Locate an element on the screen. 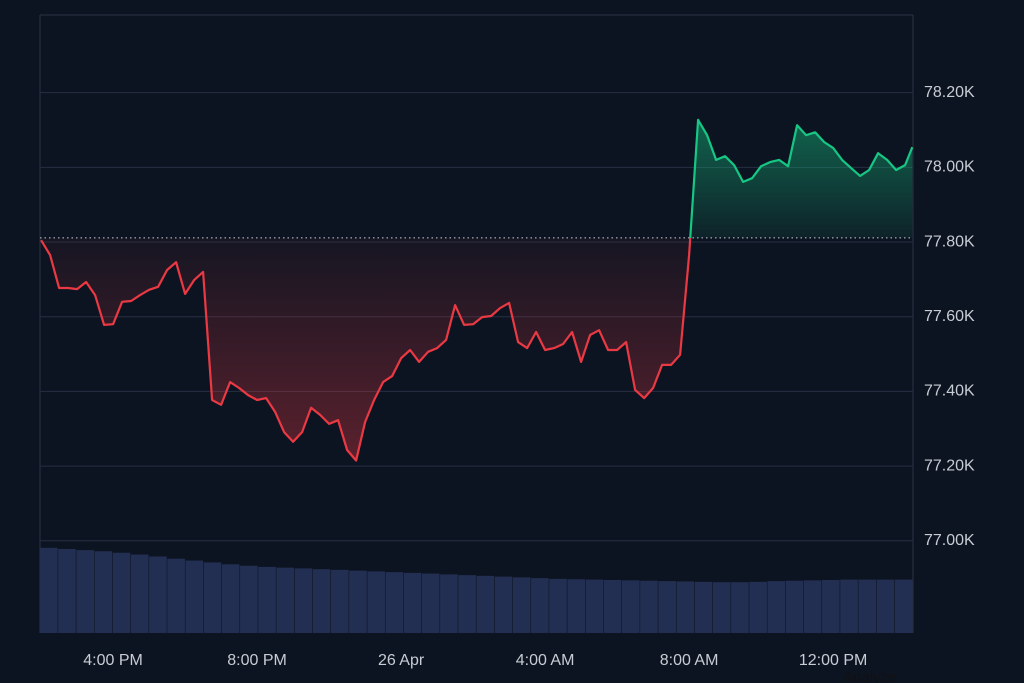  y-tick-label: 77.00K is located at coordinates (949, 540).